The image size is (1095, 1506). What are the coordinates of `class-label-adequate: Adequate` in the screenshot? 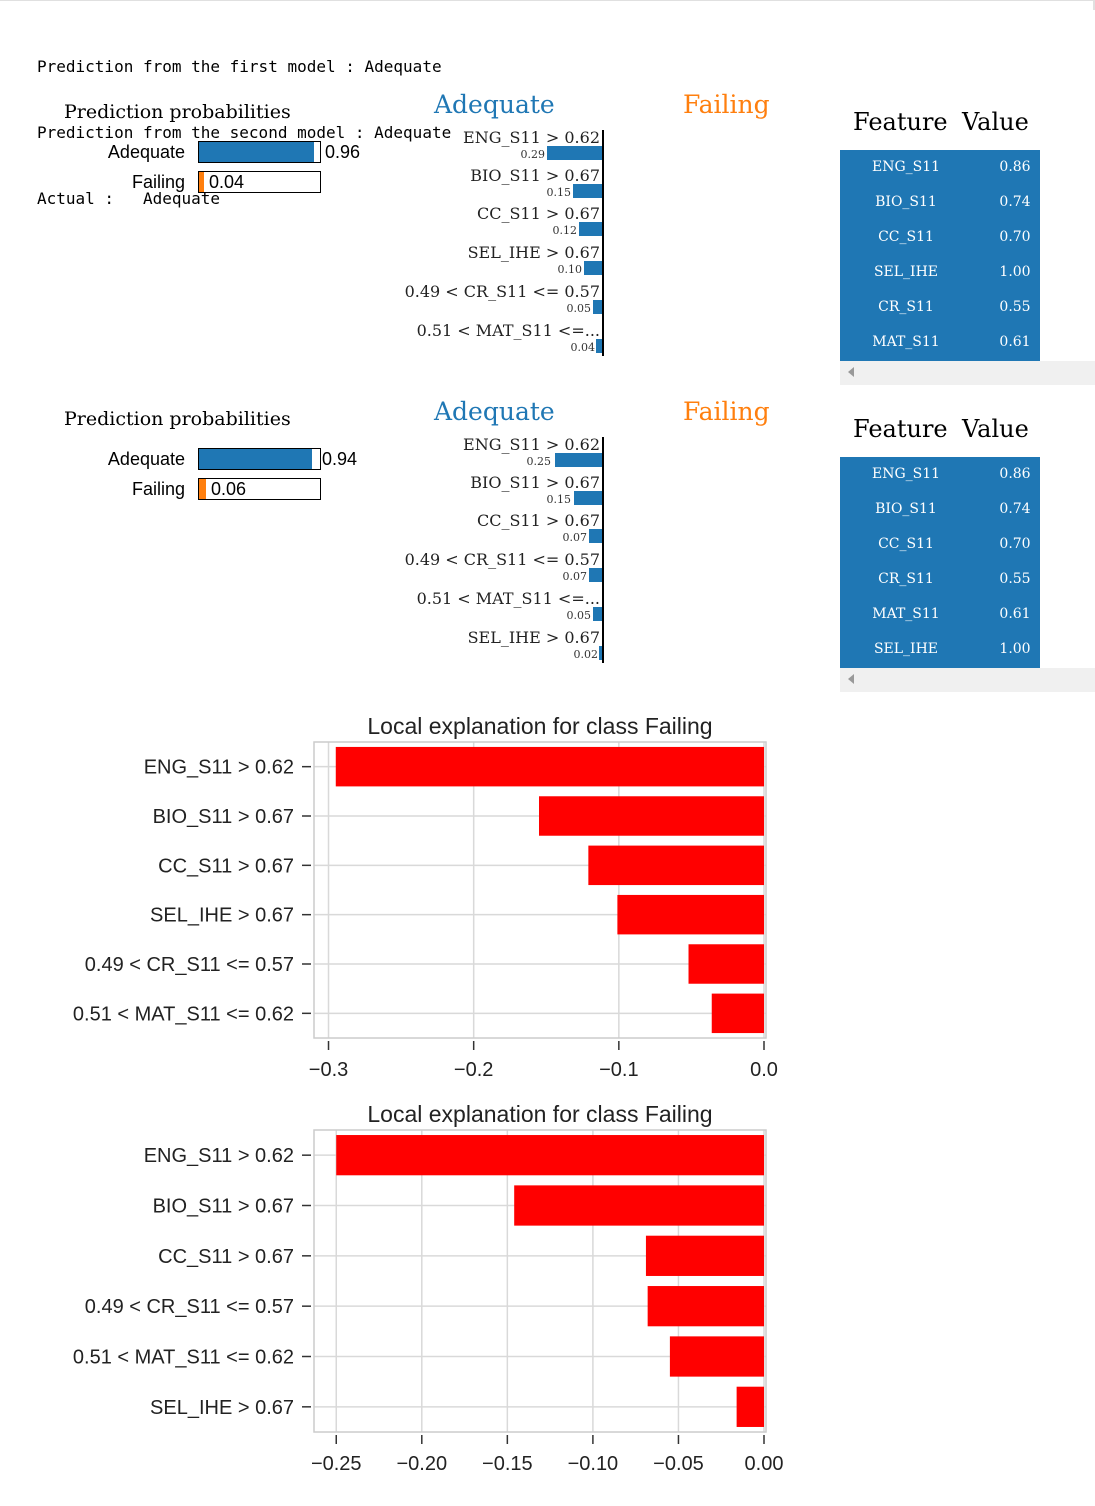 It's located at (494, 104).